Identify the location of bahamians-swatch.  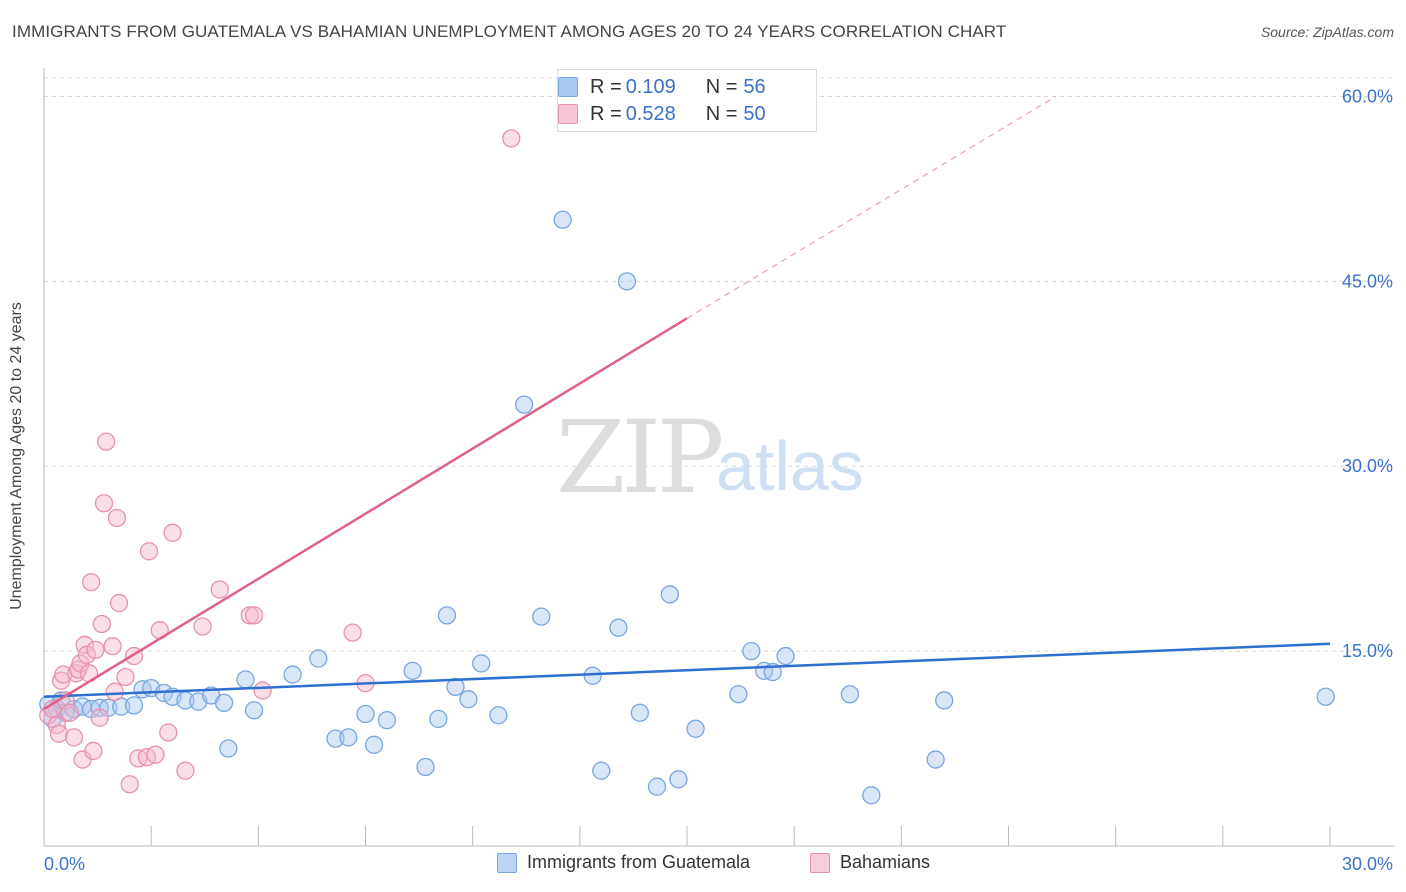
(568, 114).